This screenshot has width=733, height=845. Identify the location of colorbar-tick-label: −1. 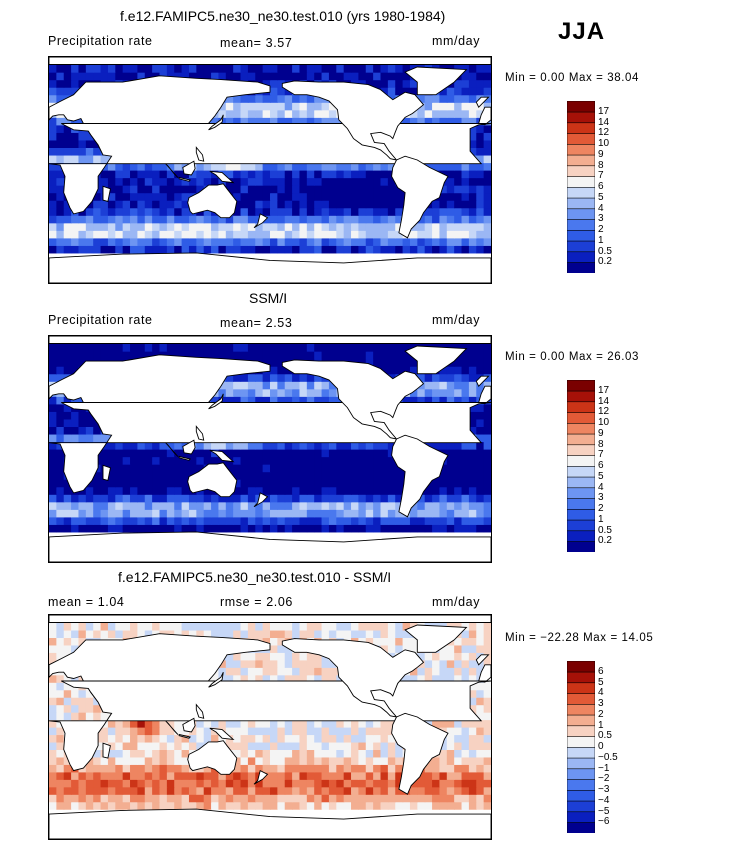
(604, 768).